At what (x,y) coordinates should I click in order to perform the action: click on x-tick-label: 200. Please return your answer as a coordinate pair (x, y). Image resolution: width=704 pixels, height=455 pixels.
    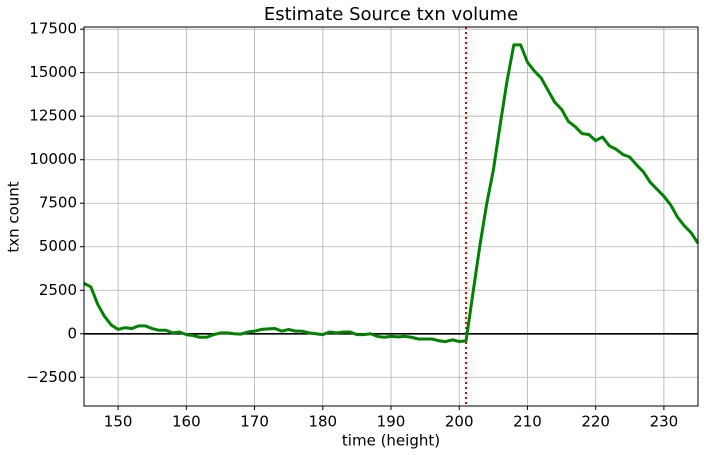
    Looking at the image, I should click on (459, 422).